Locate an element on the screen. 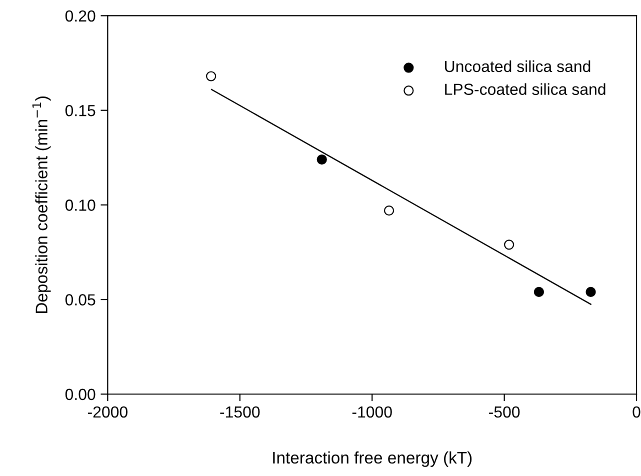  y-tick-label: 0.05 is located at coordinates (80, 300).